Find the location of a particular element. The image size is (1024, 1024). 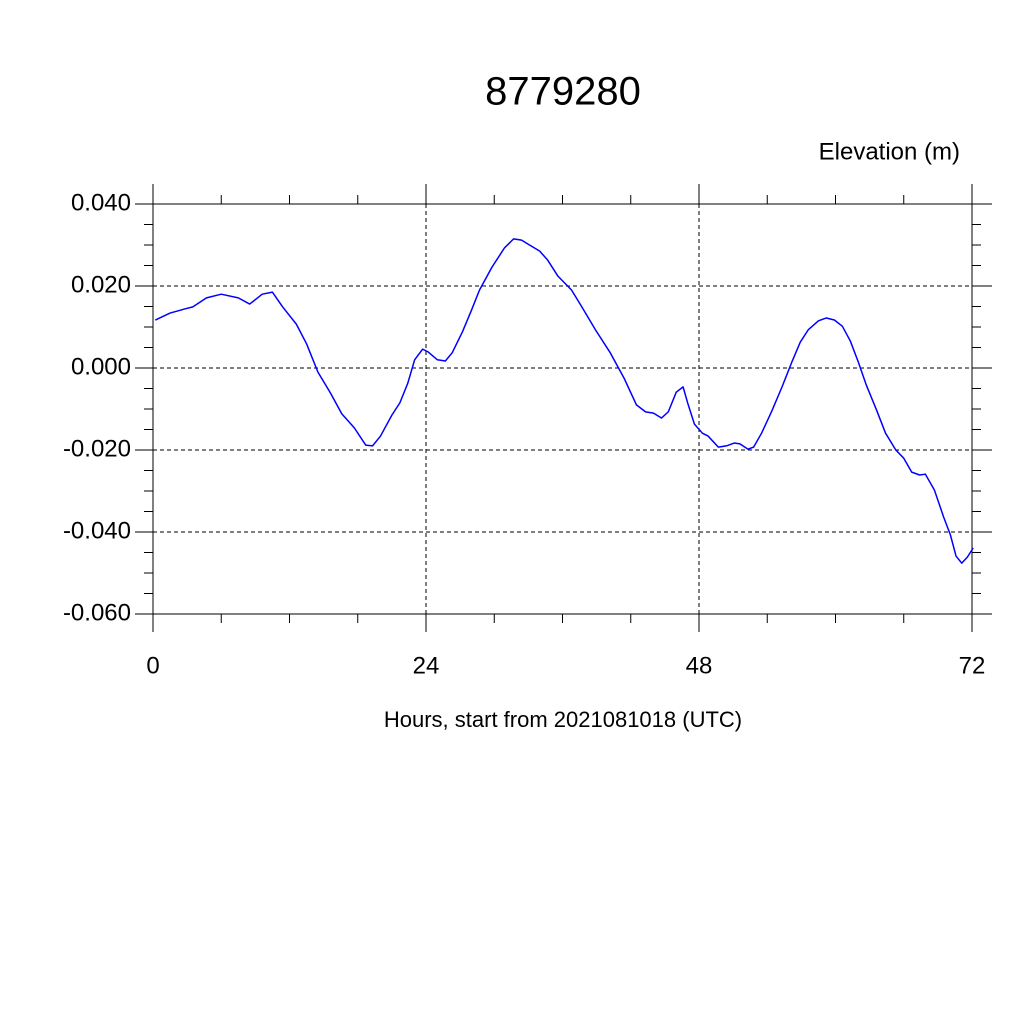

x-tick-label: 72 is located at coordinates (972, 665).